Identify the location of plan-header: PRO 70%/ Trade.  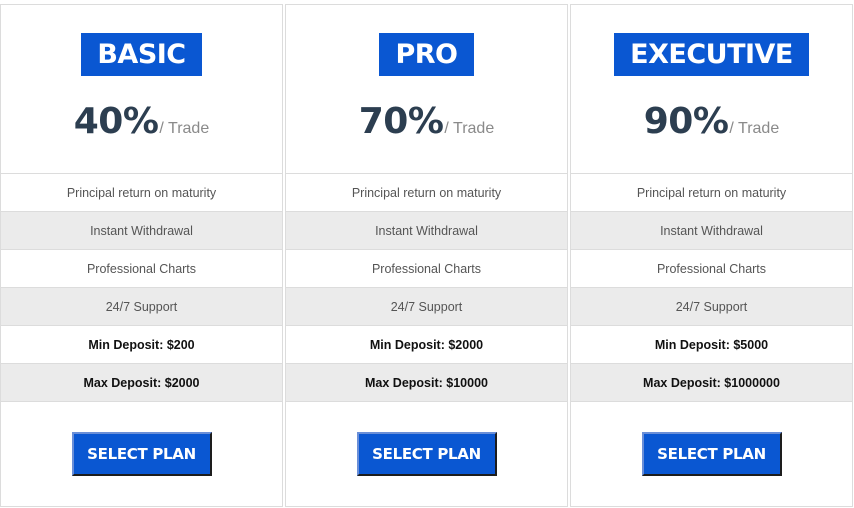
(426, 89).